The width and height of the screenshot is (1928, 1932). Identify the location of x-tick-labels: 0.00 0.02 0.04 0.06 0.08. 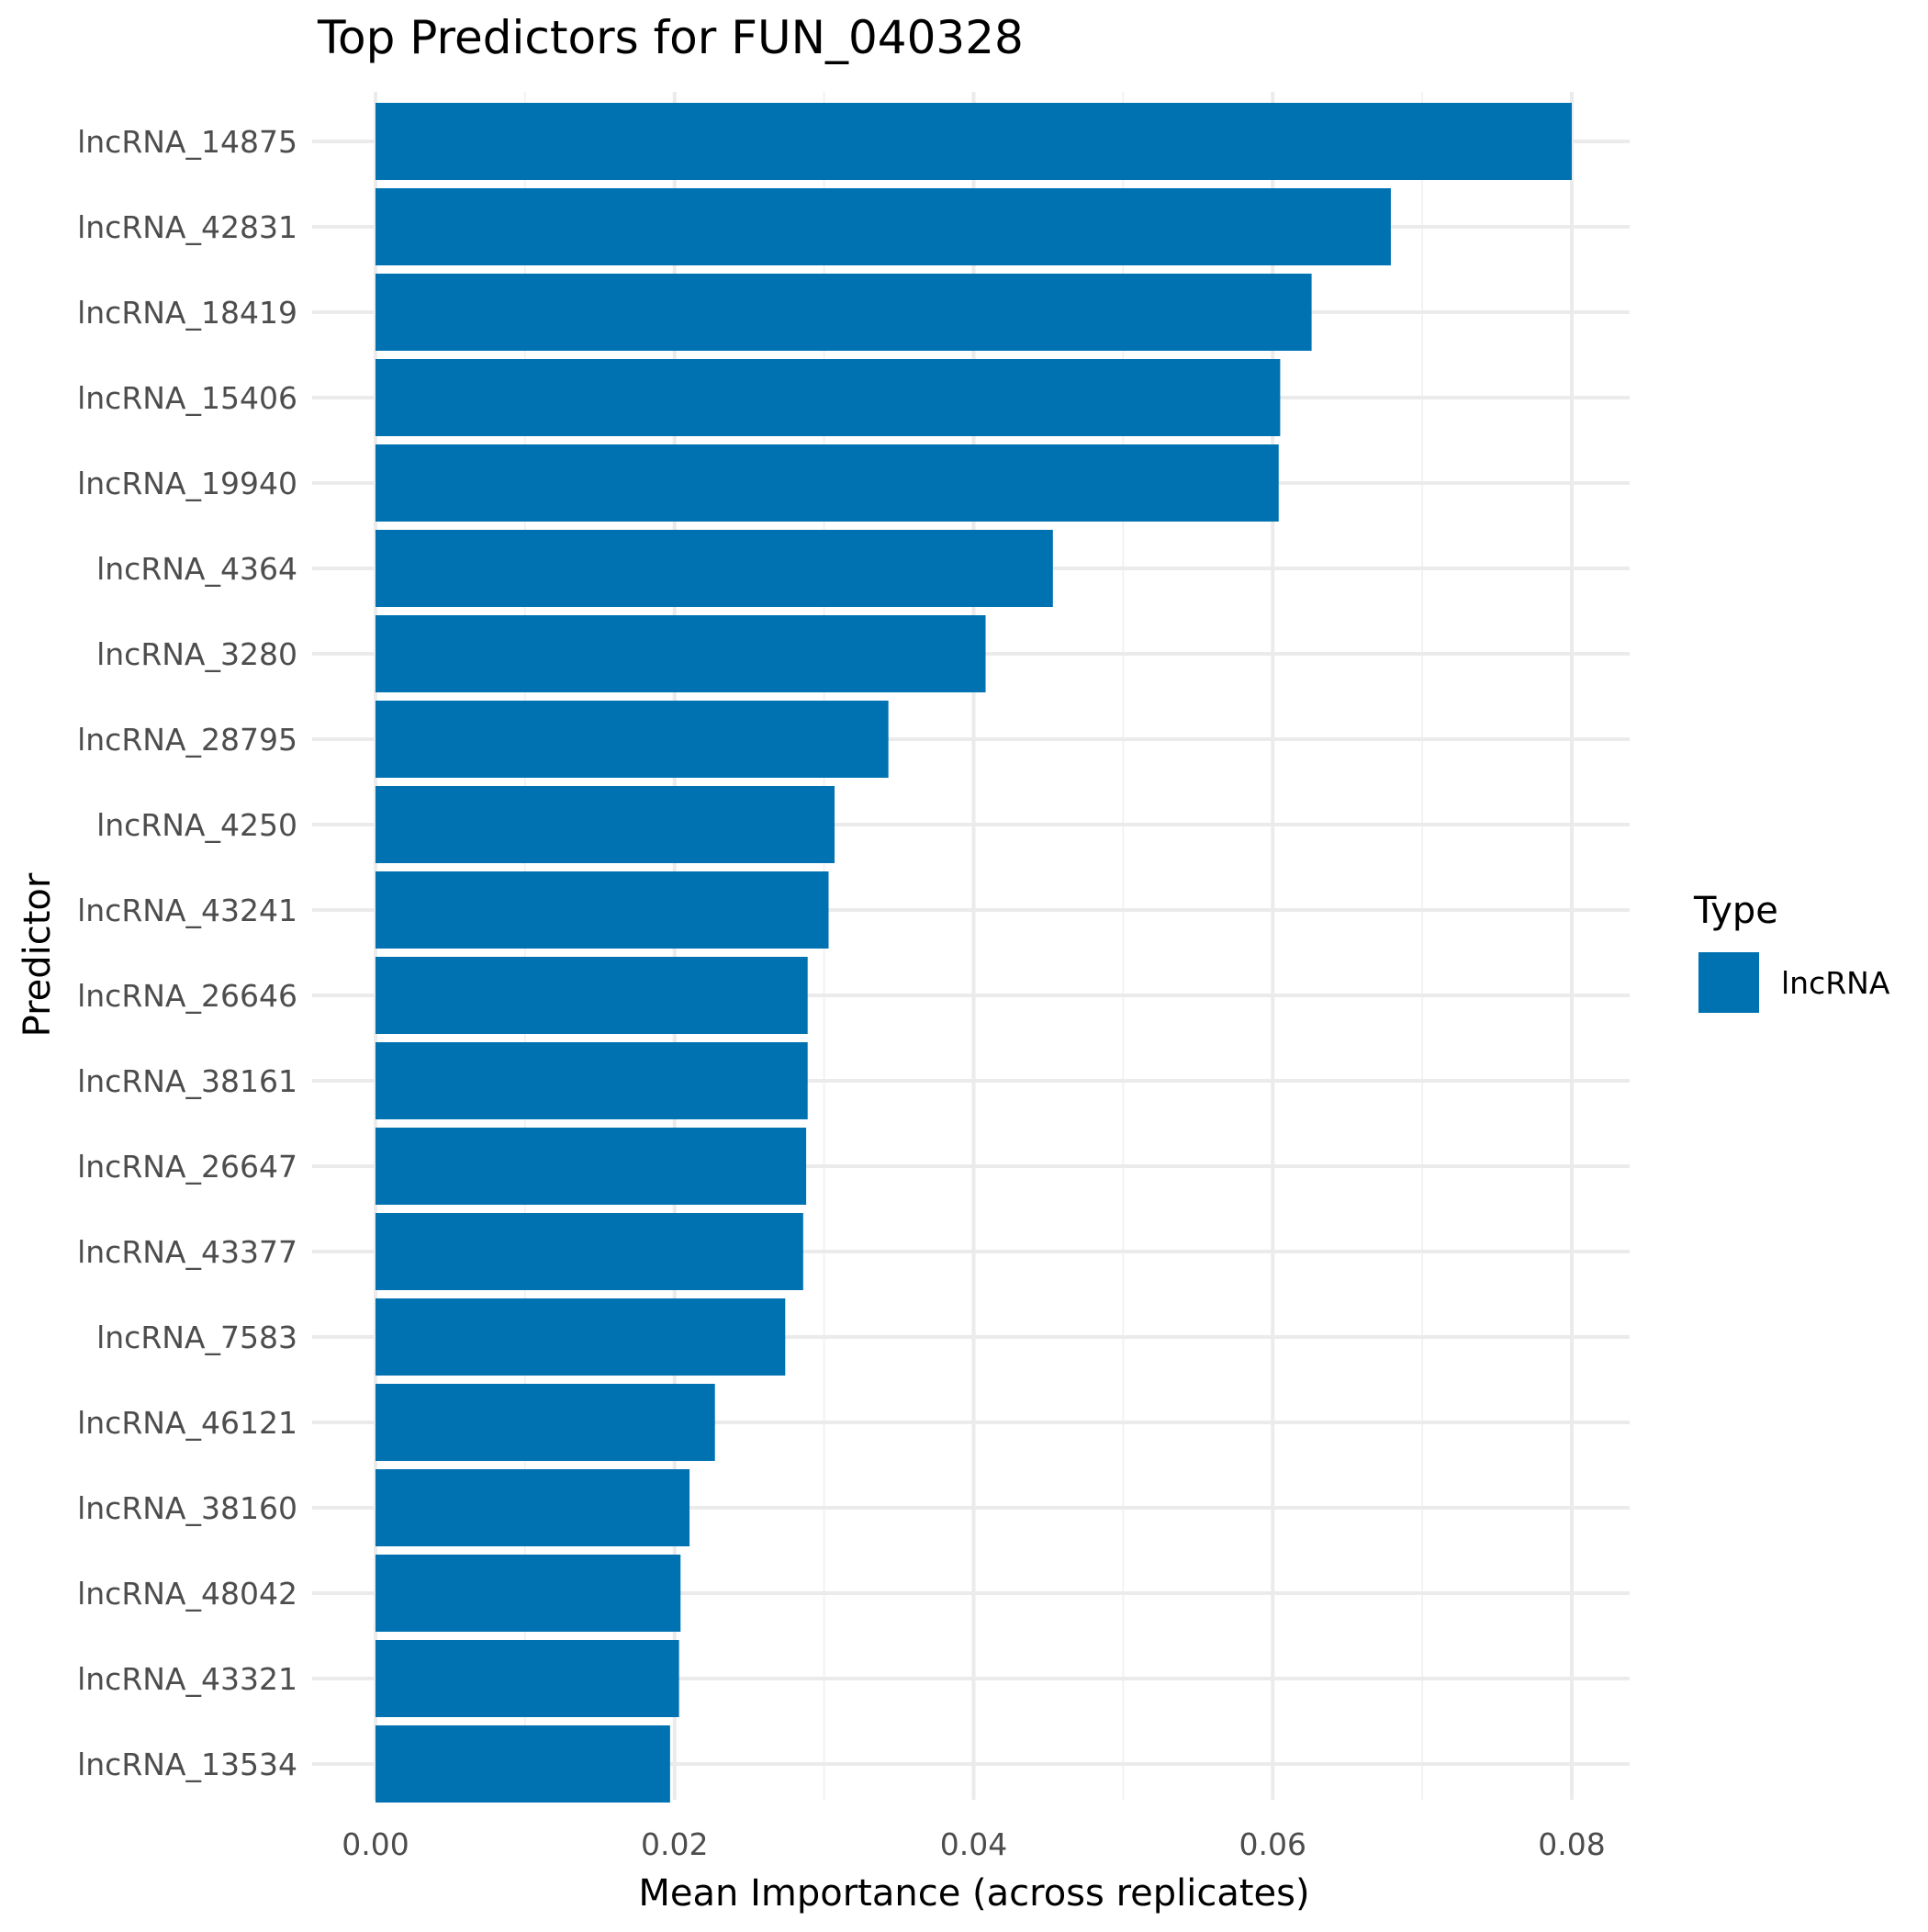
(973, 1844).